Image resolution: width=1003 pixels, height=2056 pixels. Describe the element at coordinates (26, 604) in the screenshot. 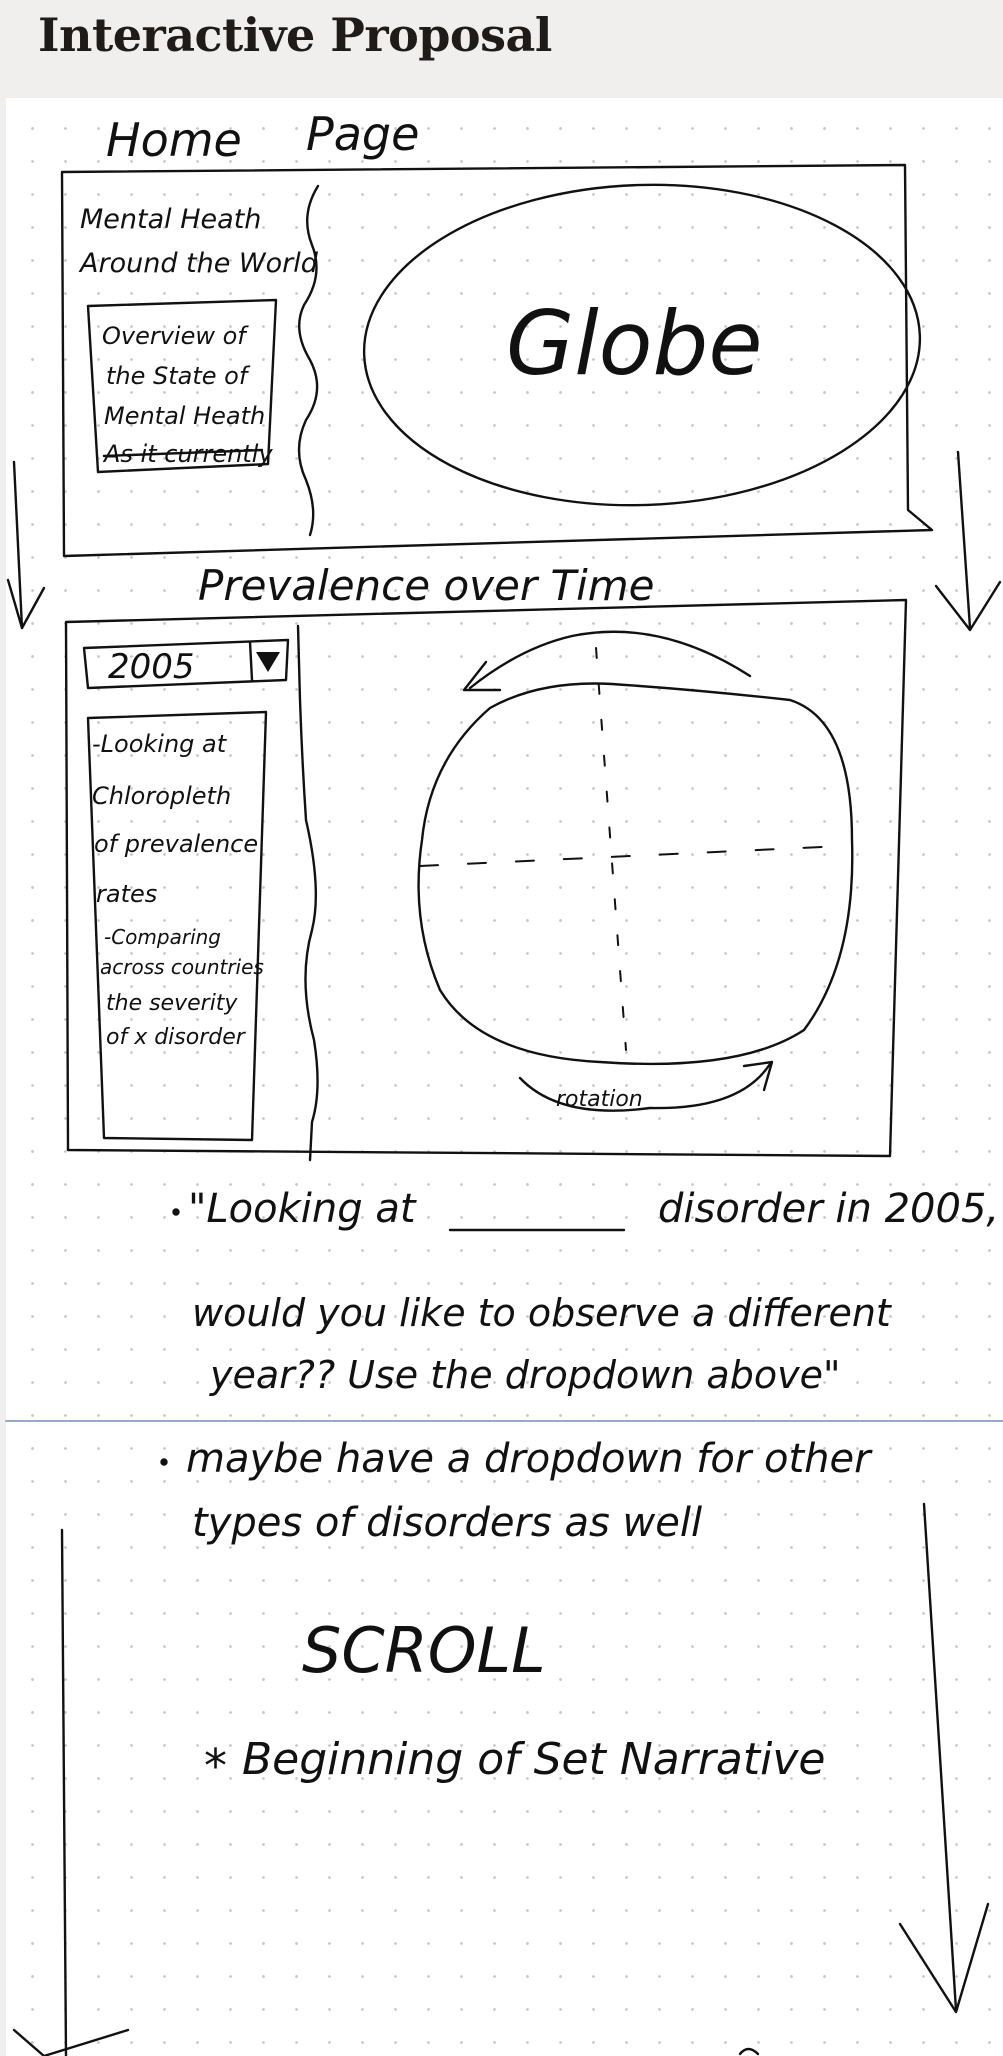

I see `left-arrow-head` at that location.